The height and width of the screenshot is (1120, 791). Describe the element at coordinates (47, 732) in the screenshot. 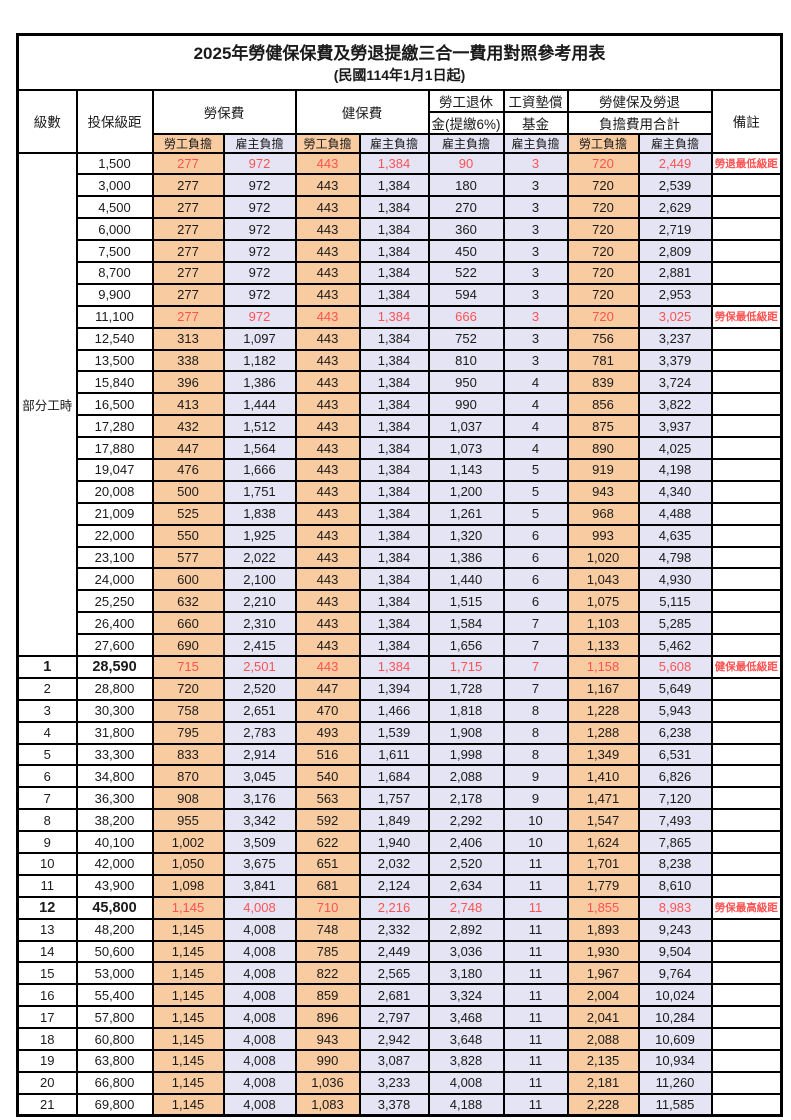

I see `cell-level: 4` at that location.